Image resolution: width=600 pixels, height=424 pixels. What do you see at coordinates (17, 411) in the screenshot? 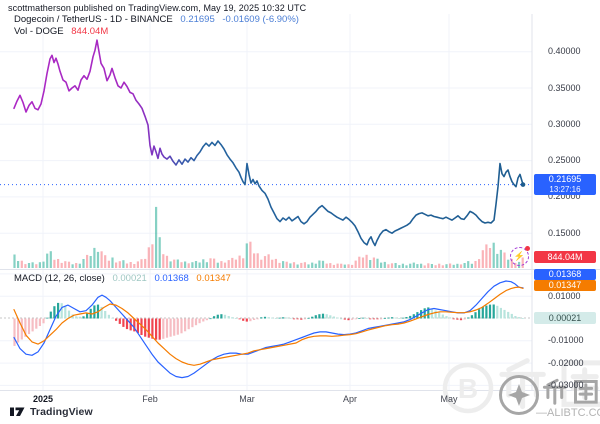
I see `tradingview-logo-icon` at bounding box center [17, 411].